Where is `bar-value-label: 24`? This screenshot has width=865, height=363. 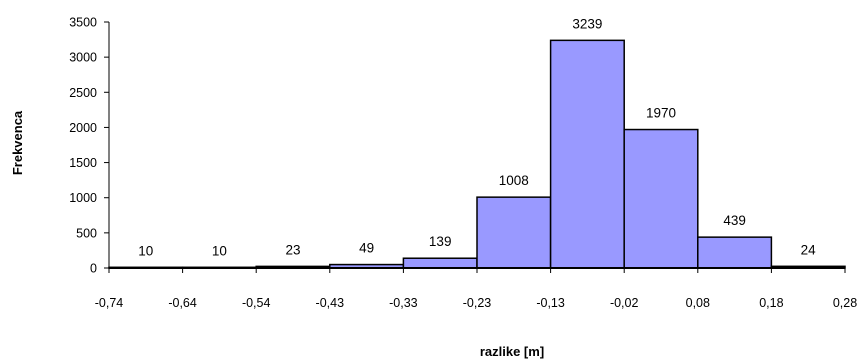
bar-value-label: 24 is located at coordinates (809, 249).